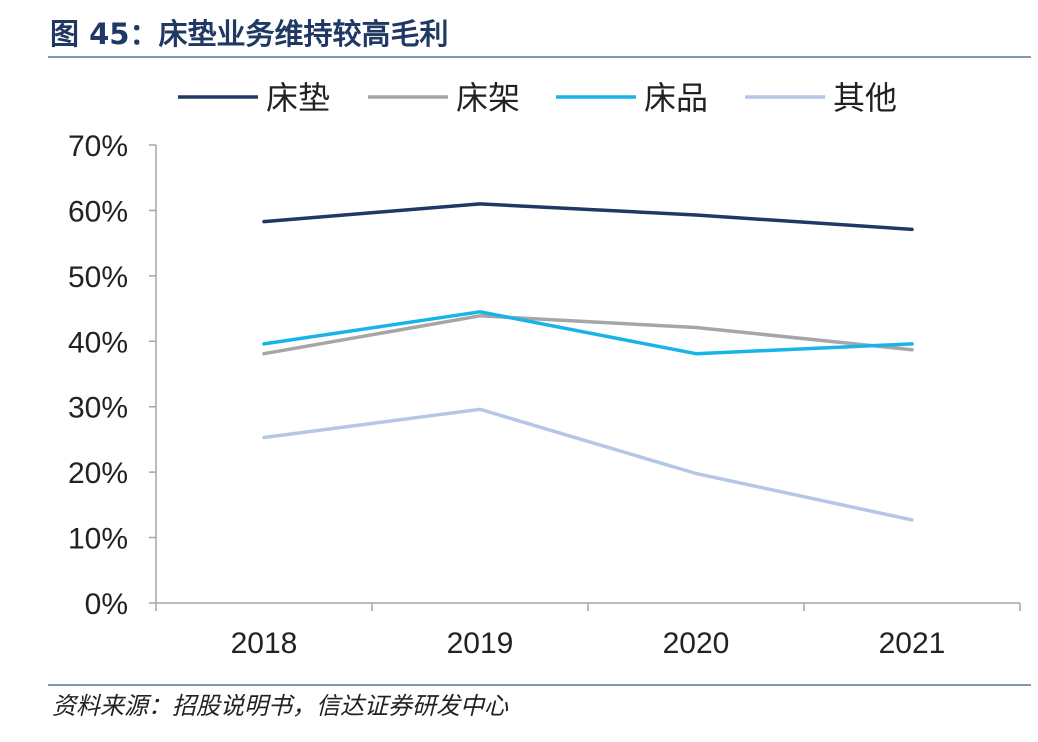 Image resolution: width=1038 pixels, height=742 pixels. I want to click on y-tick-label: 30%, so click(98, 408).